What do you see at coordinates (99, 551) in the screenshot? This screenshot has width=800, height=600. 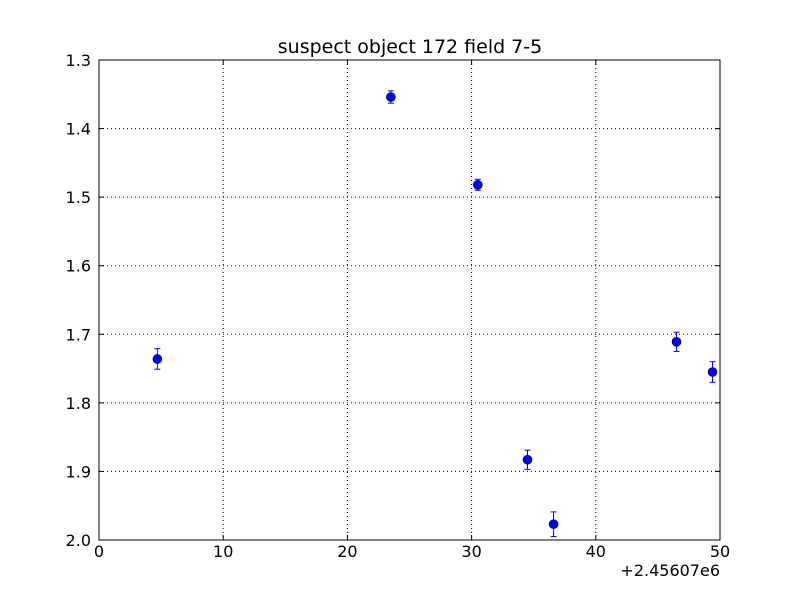 I see `x-tick-label: 0` at bounding box center [99, 551].